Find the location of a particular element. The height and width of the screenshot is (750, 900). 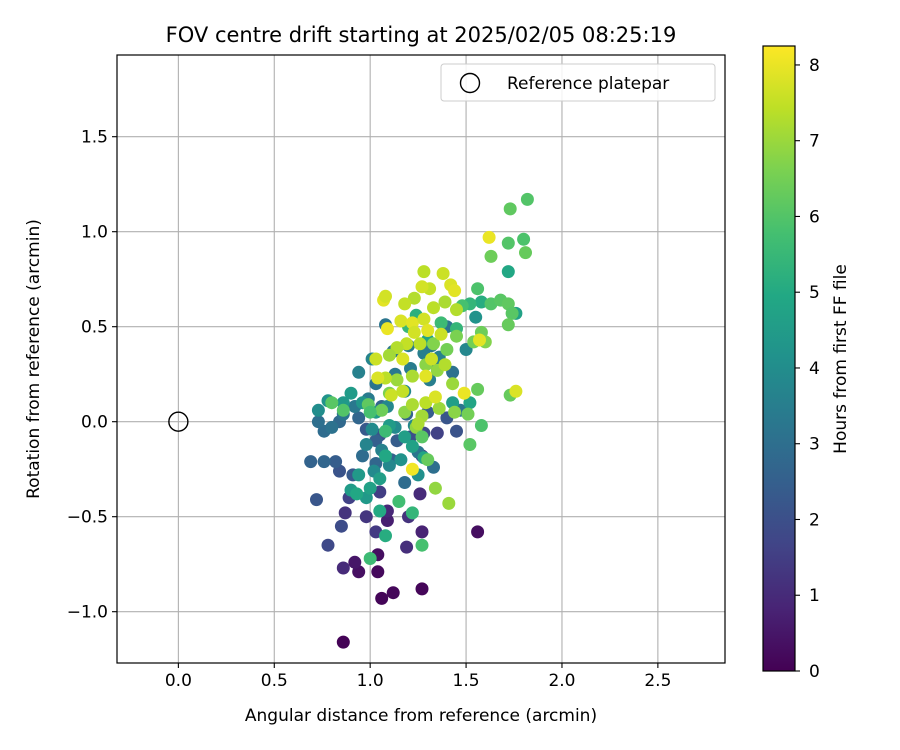

legend-box is located at coordinates (578, 82).